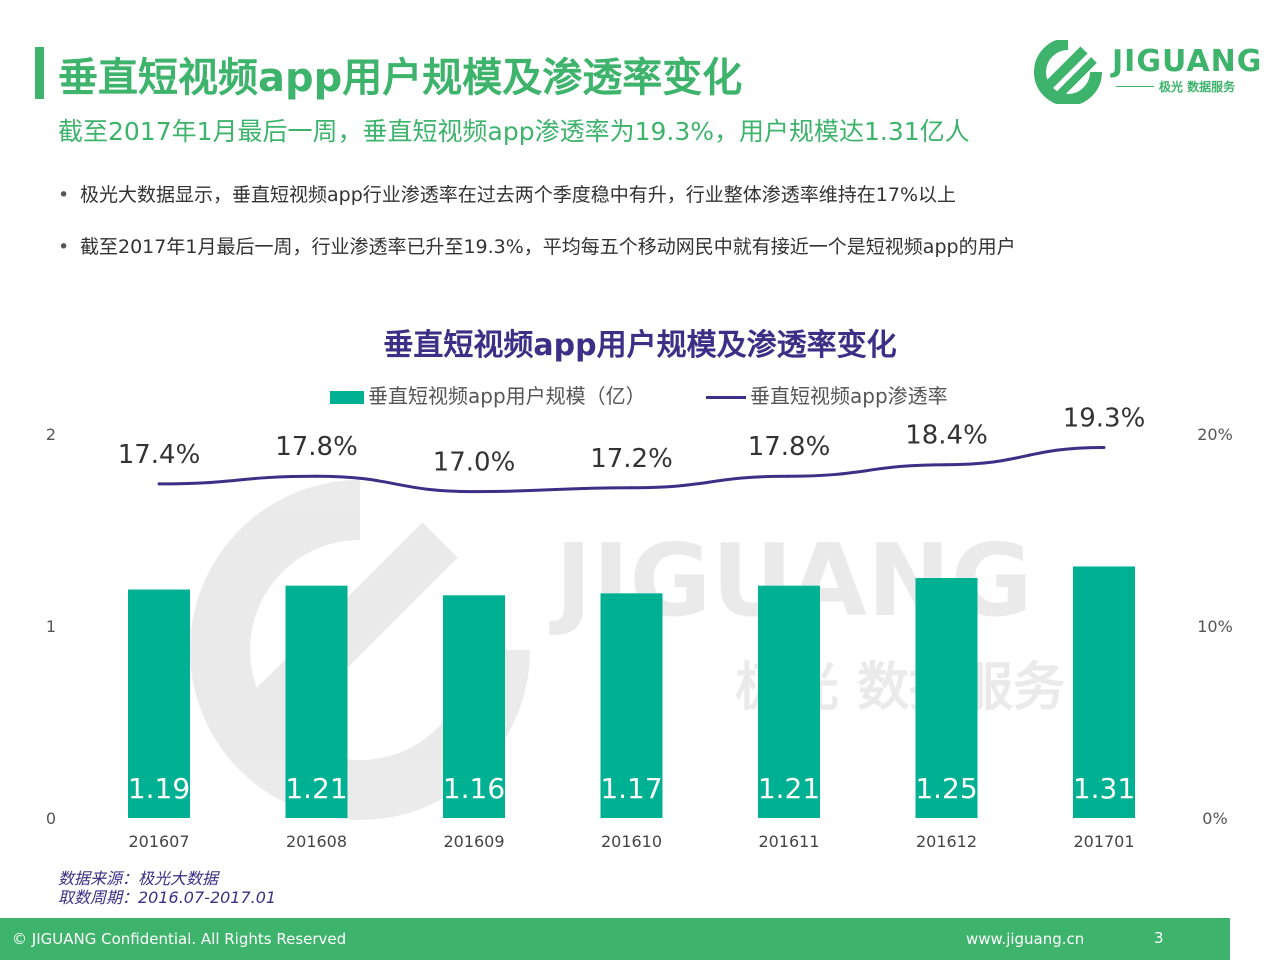 This screenshot has height=960, width=1280. What do you see at coordinates (726, 397) in the screenshot?
I see `legend-line-swatch` at bounding box center [726, 397].